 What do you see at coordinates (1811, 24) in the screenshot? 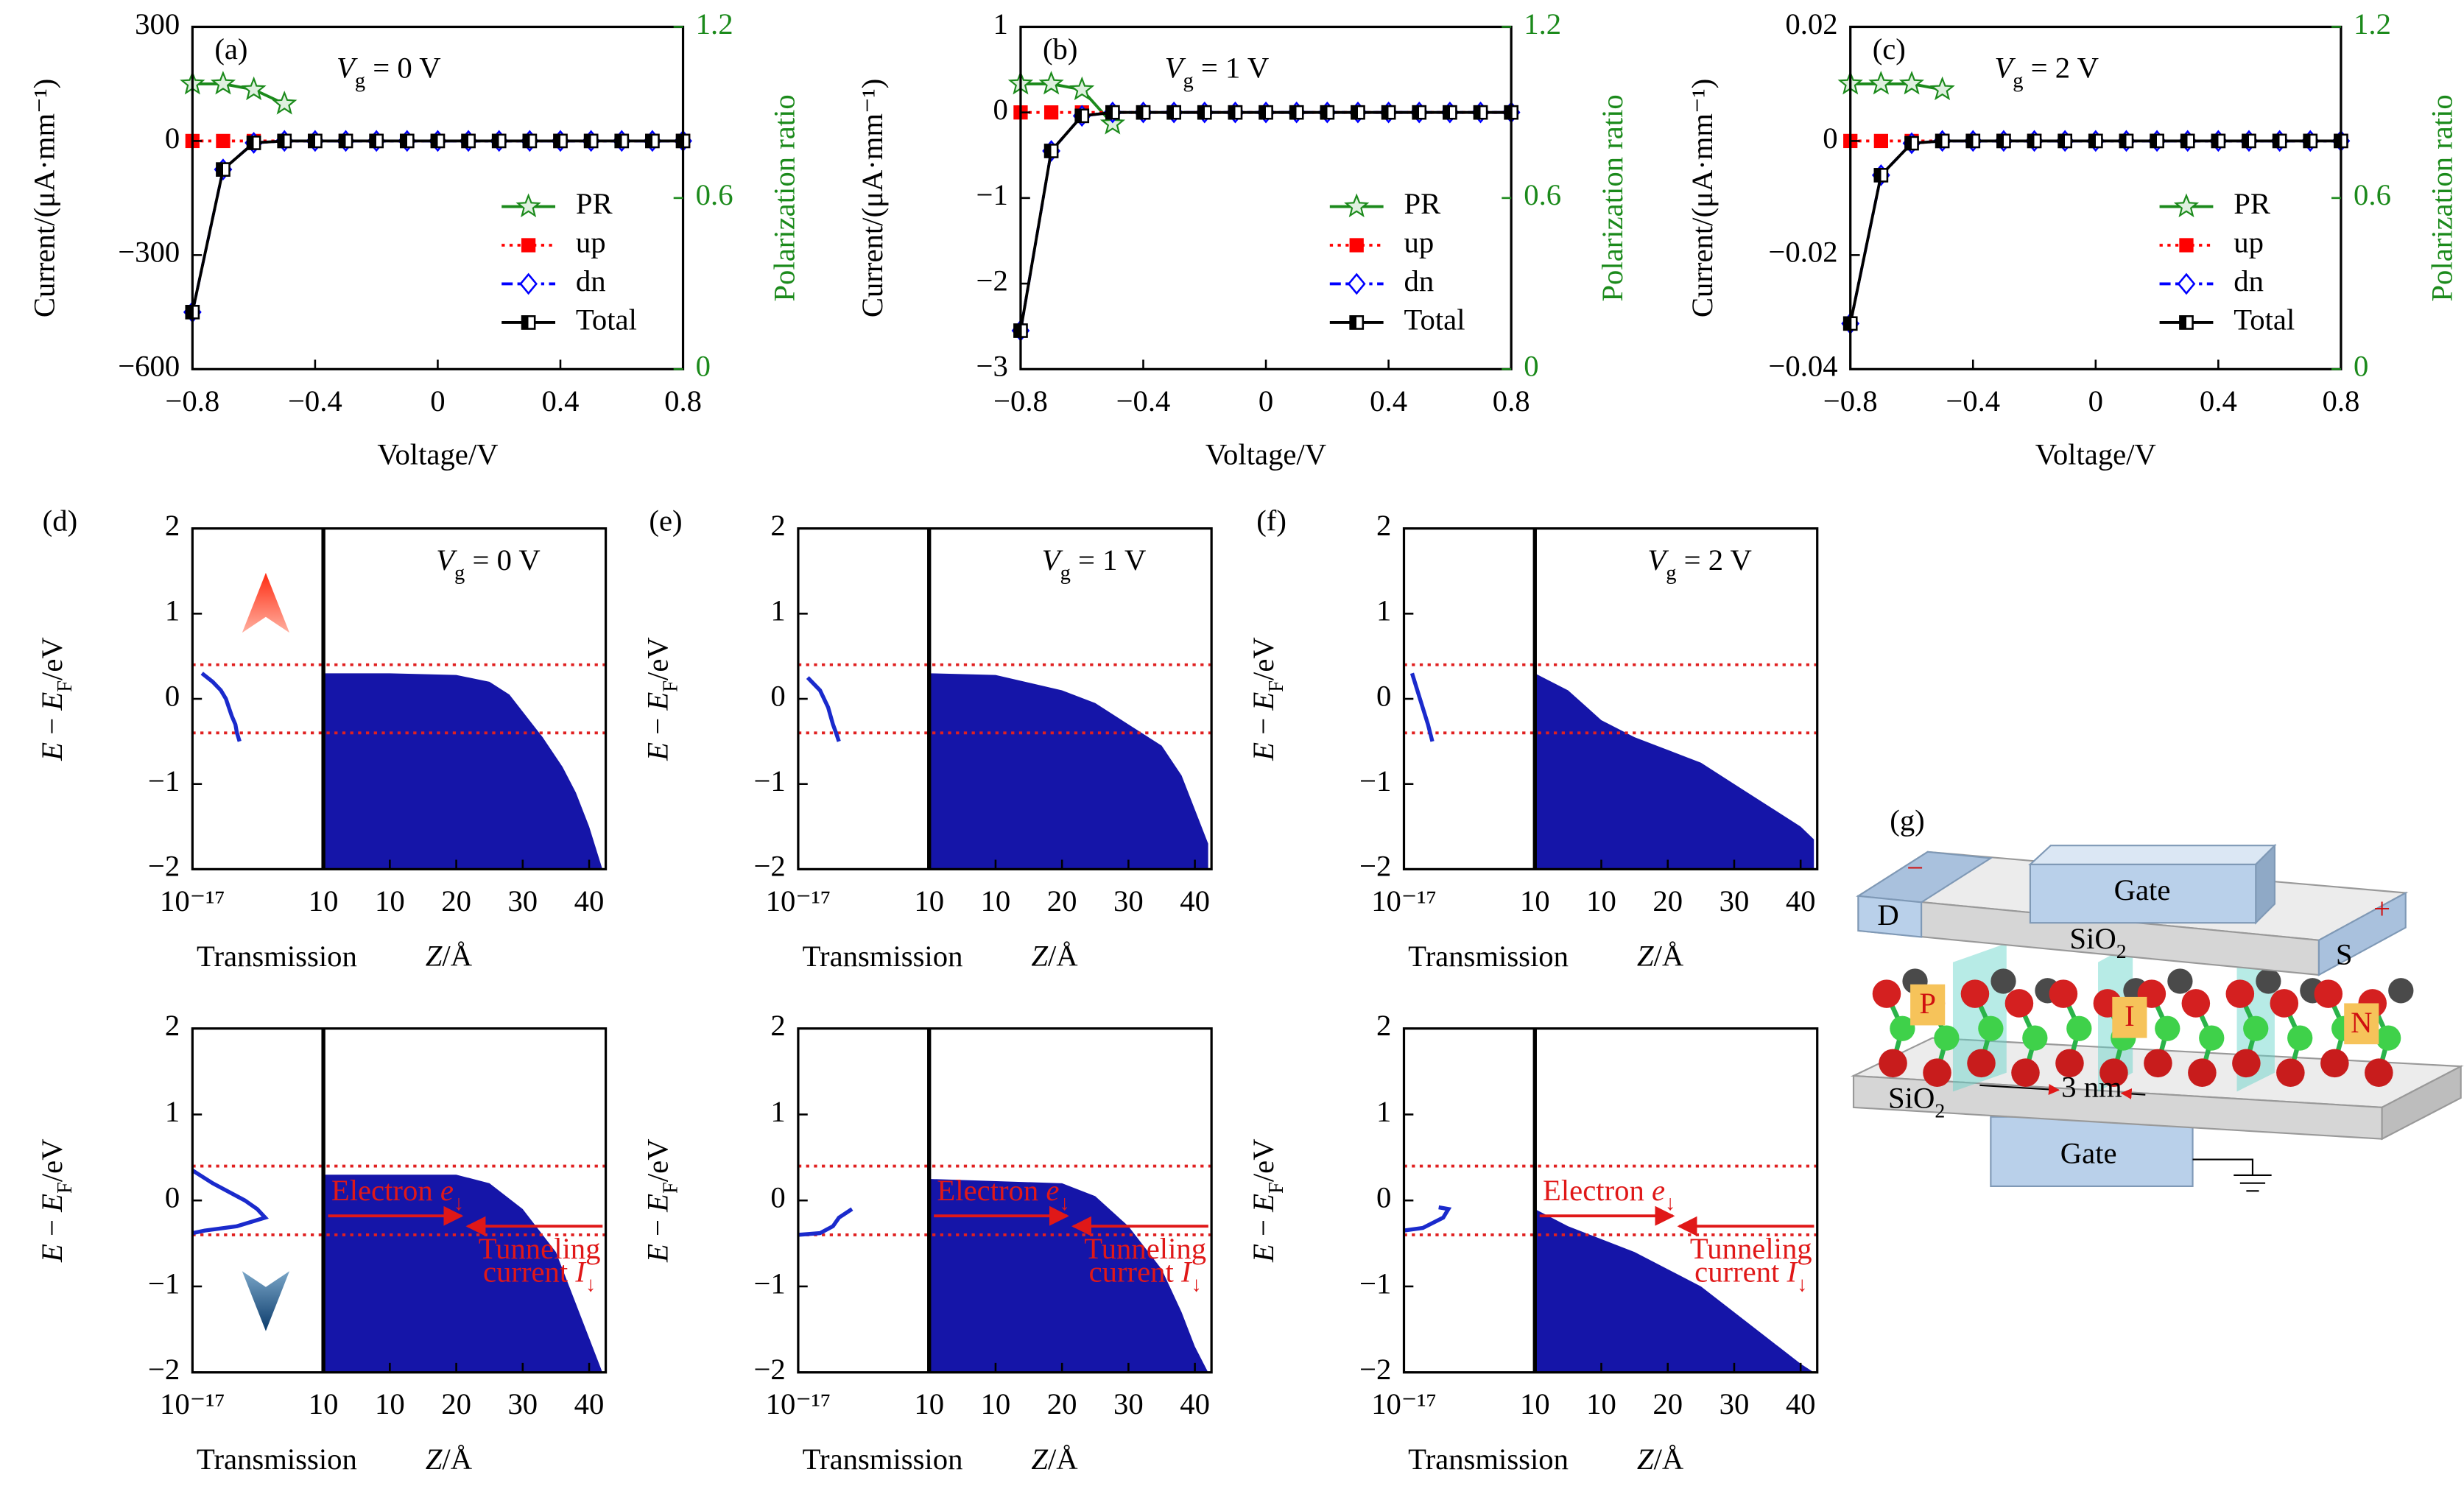
I see `y-tick-label: 0.02` at bounding box center [1811, 24].